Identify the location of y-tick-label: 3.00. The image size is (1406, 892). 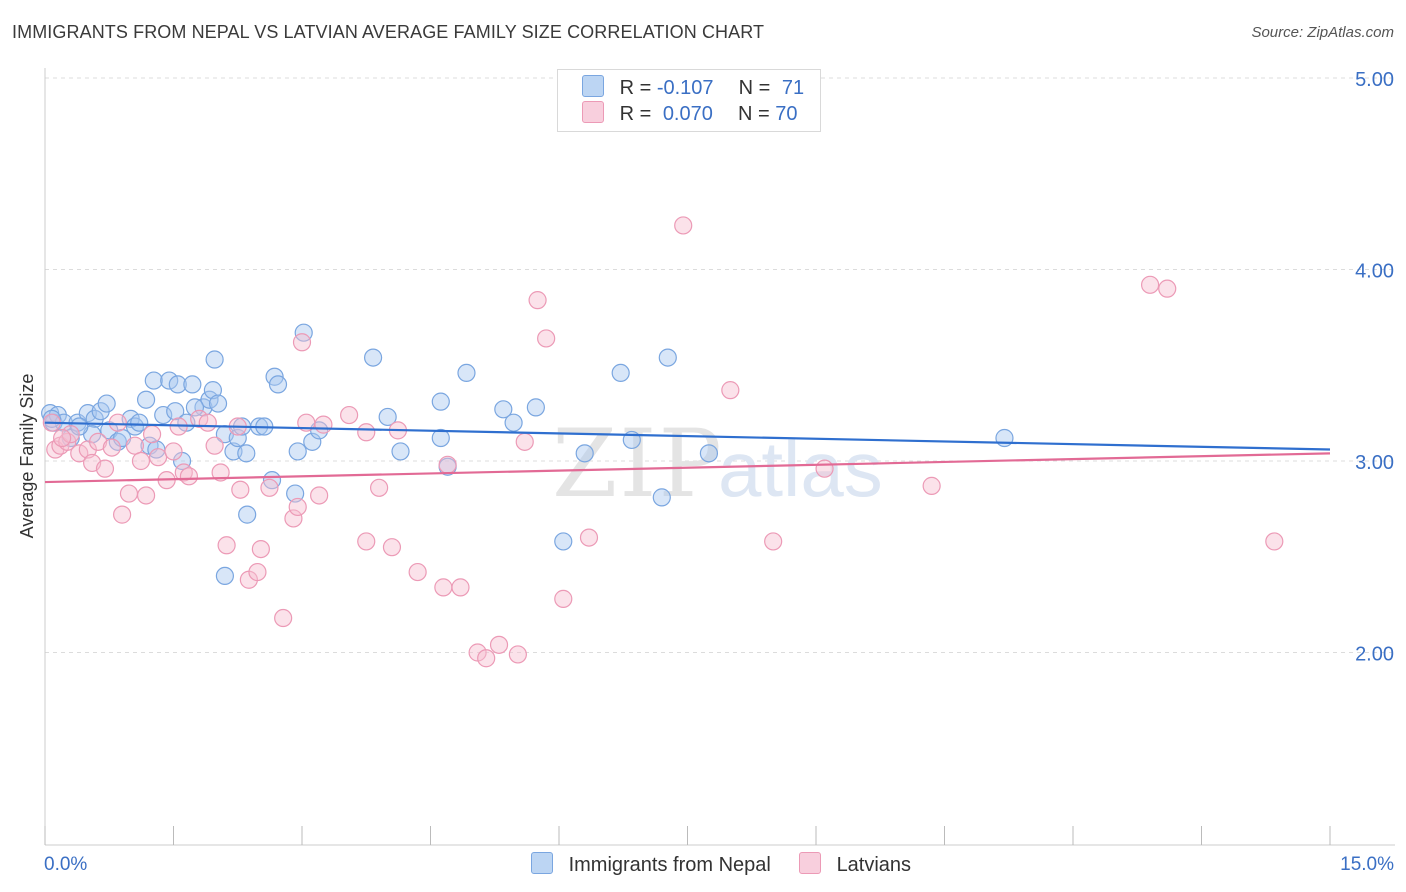
(1374, 463).